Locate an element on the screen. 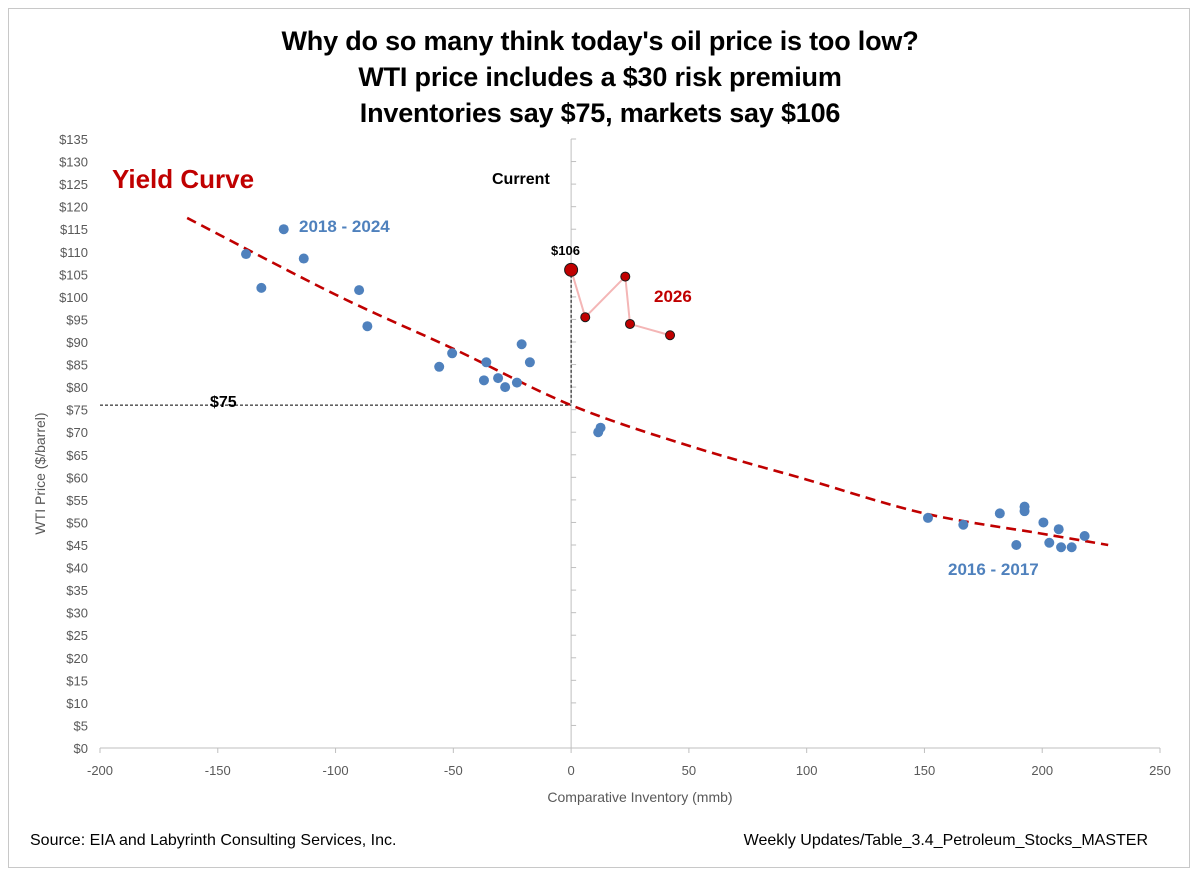 The image size is (1200, 877). y-tick-label: $40 is located at coordinates (77, 568).